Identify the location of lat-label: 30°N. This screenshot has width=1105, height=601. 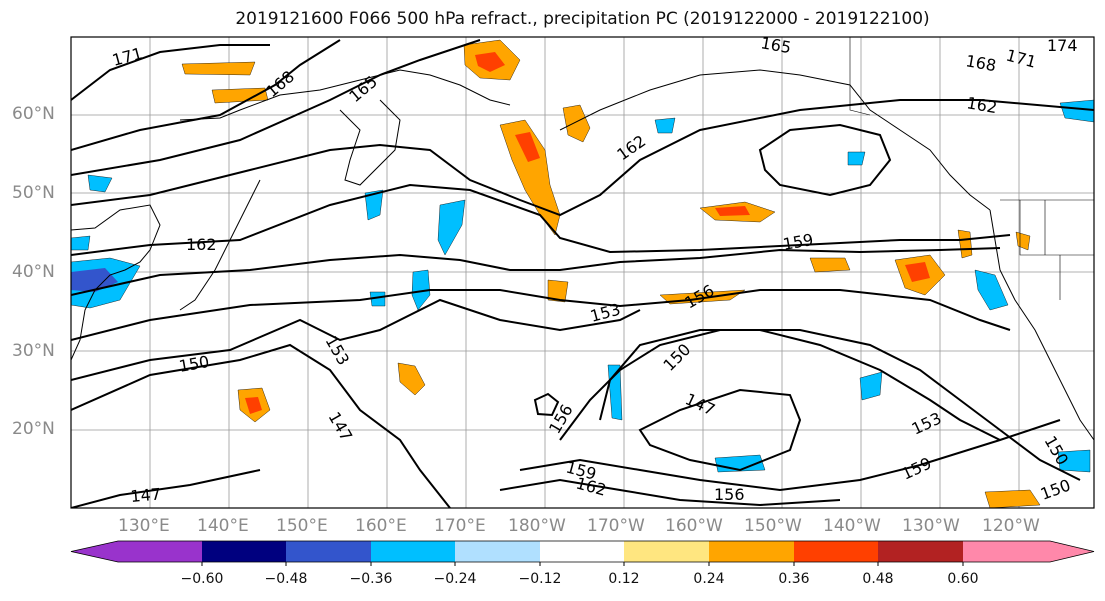
(33, 351).